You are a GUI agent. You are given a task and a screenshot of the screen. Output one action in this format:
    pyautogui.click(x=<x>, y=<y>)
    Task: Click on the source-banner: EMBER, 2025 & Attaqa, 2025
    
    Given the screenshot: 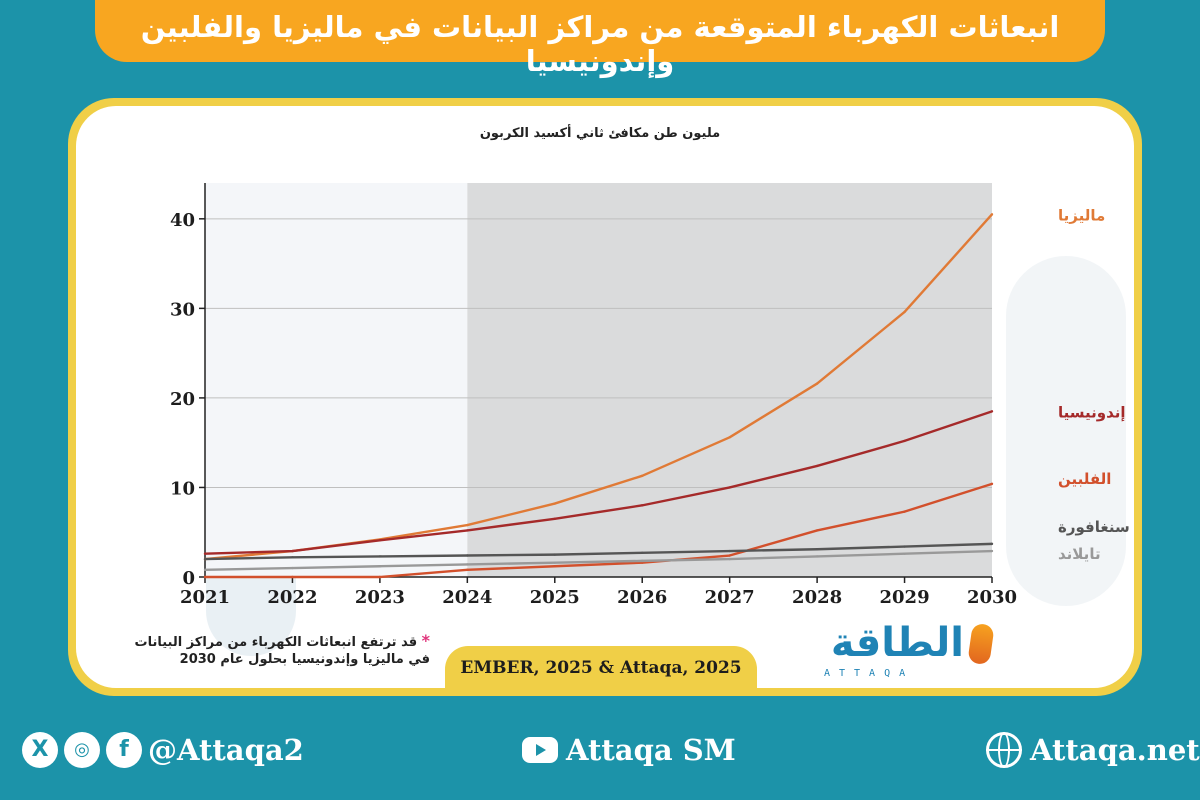 What is the action you would take?
    pyautogui.click(x=601, y=669)
    